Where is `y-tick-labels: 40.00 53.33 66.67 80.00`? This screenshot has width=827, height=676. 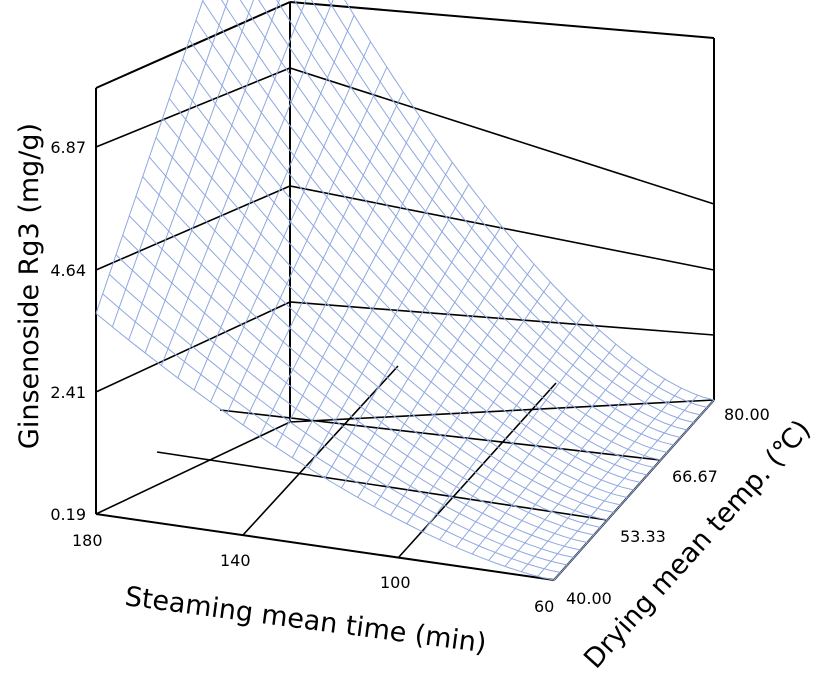 y-tick-labels: 40.00 53.33 66.67 80.00 is located at coordinates (668, 506).